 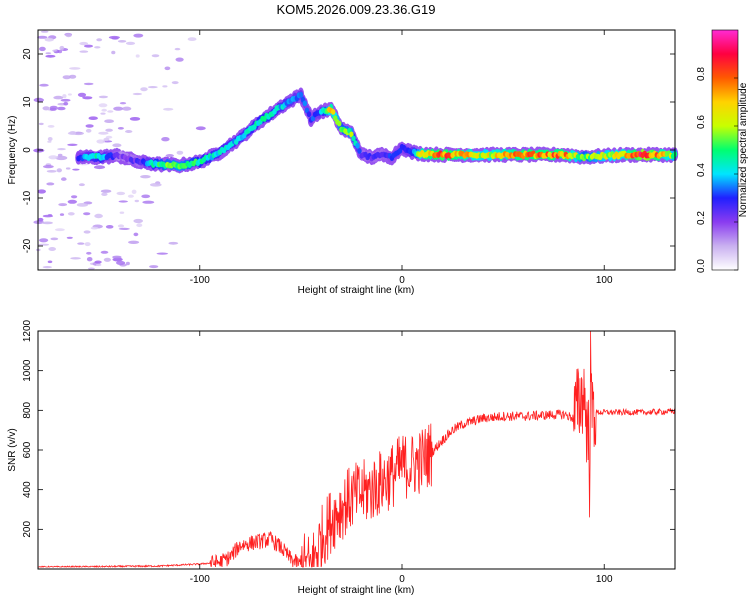 What do you see at coordinates (27, 102) in the screenshot?
I see `y-tick-label: 10` at bounding box center [27, 102].